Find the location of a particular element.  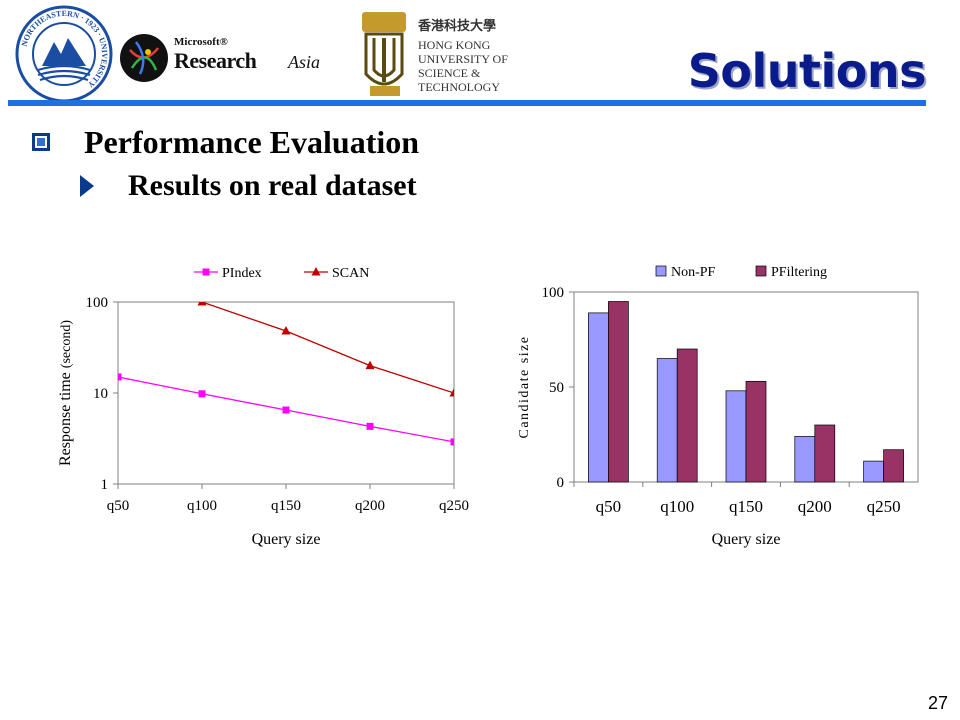

hkust-line4: TECHNOLOGY is located at coordinates (459, 87).